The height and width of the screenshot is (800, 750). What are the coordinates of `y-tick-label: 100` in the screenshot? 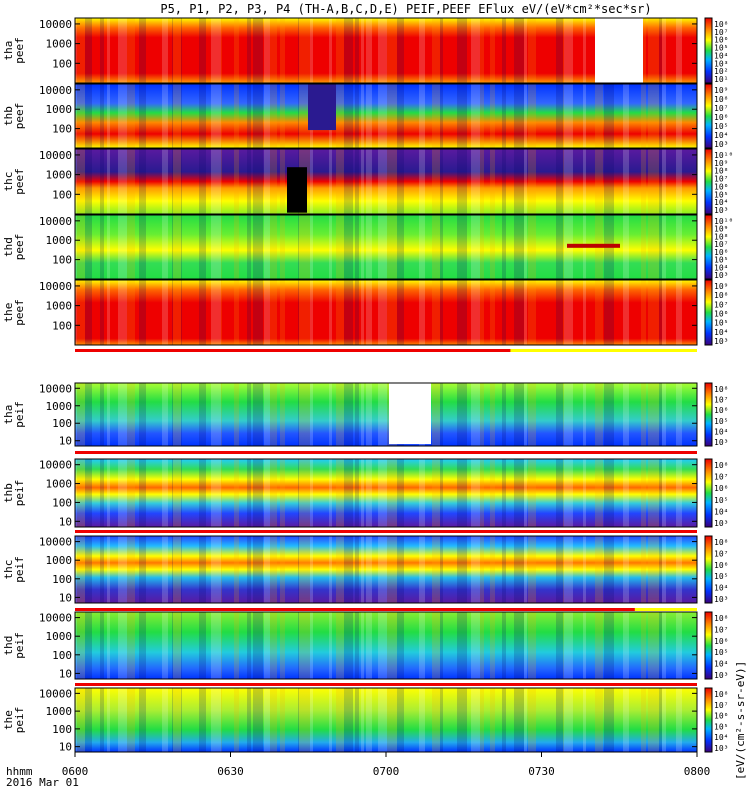 It's located at (62, 325).